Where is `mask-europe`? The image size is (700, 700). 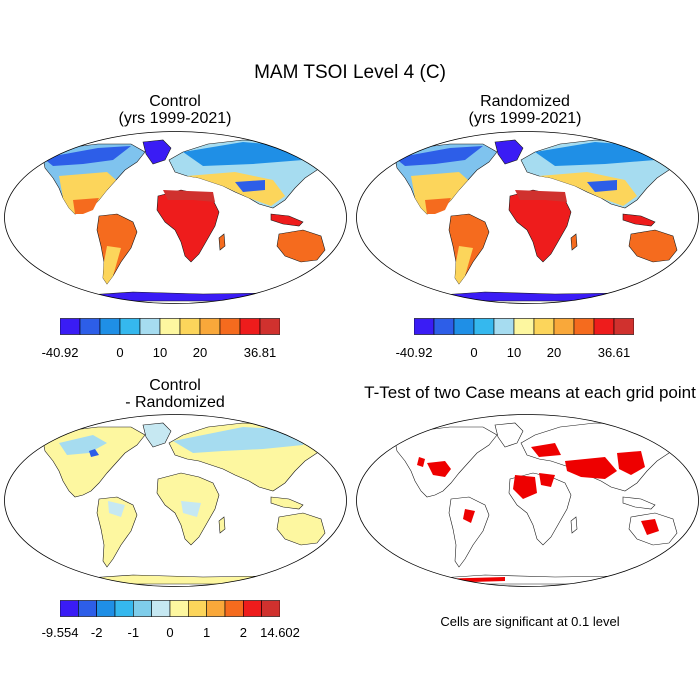
mask-europe is located at coordinates (546, 450).